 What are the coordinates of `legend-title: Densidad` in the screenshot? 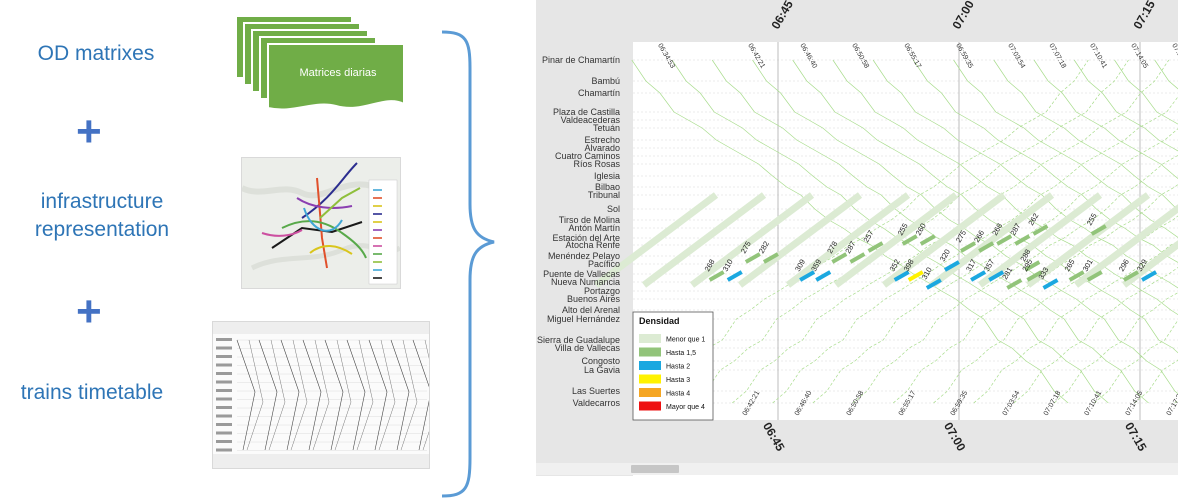 It's located at (659, 321).